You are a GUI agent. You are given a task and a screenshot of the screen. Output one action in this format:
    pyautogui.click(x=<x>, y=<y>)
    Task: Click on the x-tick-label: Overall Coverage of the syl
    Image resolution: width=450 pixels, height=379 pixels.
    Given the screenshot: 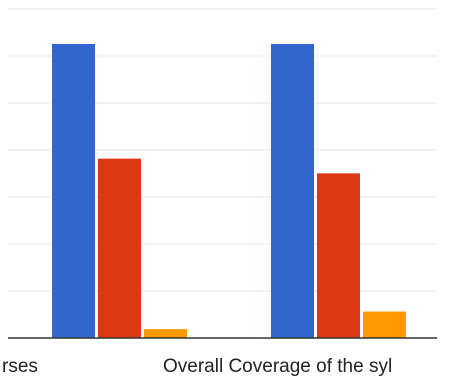 What is the action you would take?
    pyautogui.click(x=277, y=366)
    